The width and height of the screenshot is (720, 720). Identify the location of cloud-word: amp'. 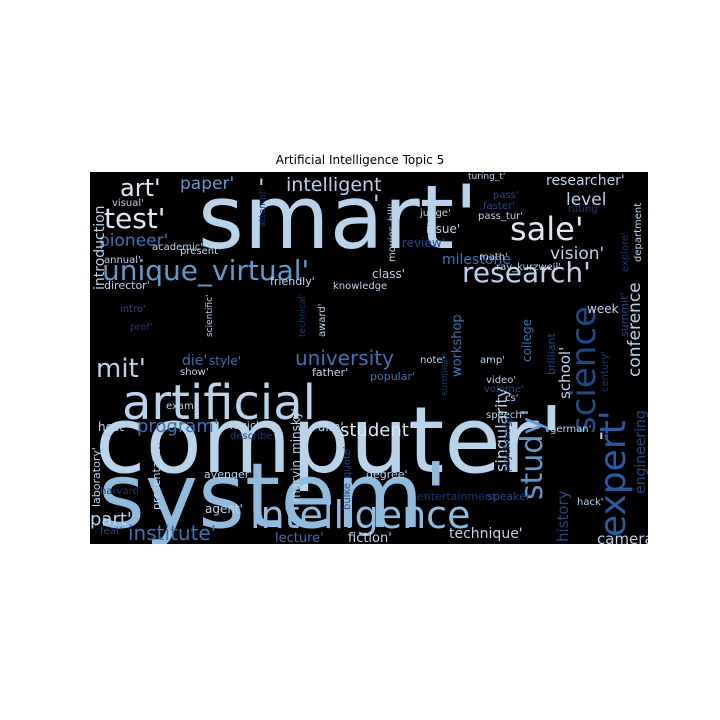
(492, 360).